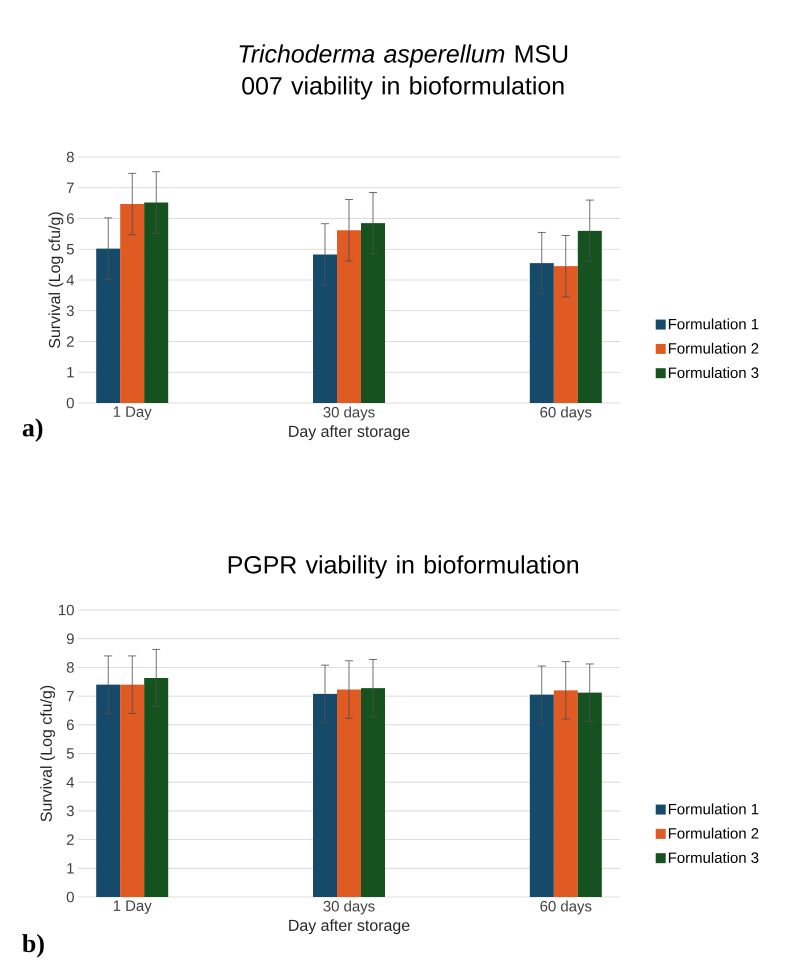  Describe the element at coordinates (33, 946) in the screenshot. I see `text: b)` at that location.